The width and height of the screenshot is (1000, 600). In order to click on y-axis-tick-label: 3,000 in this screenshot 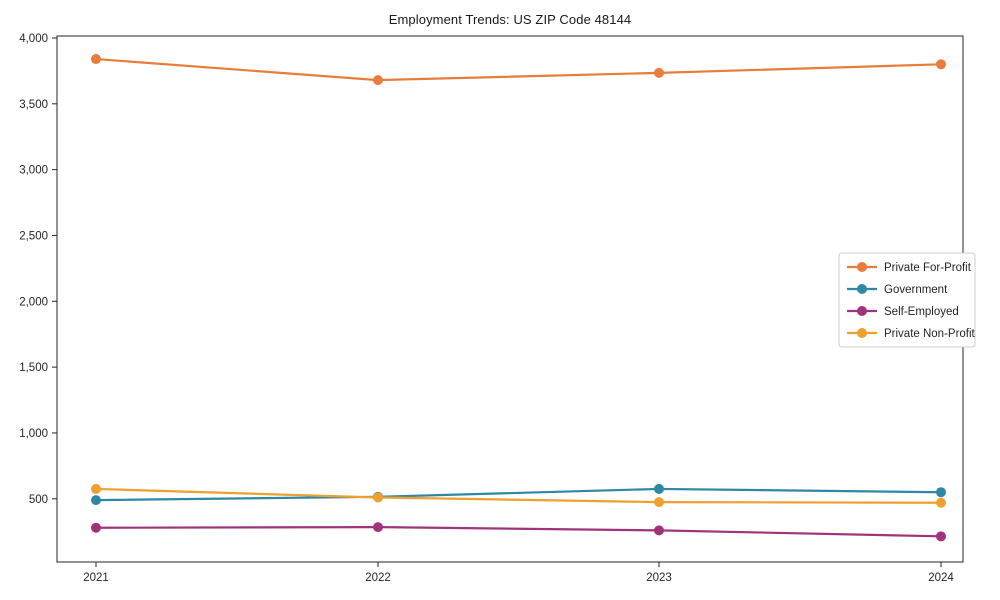, I will do `click(33, 171)`.